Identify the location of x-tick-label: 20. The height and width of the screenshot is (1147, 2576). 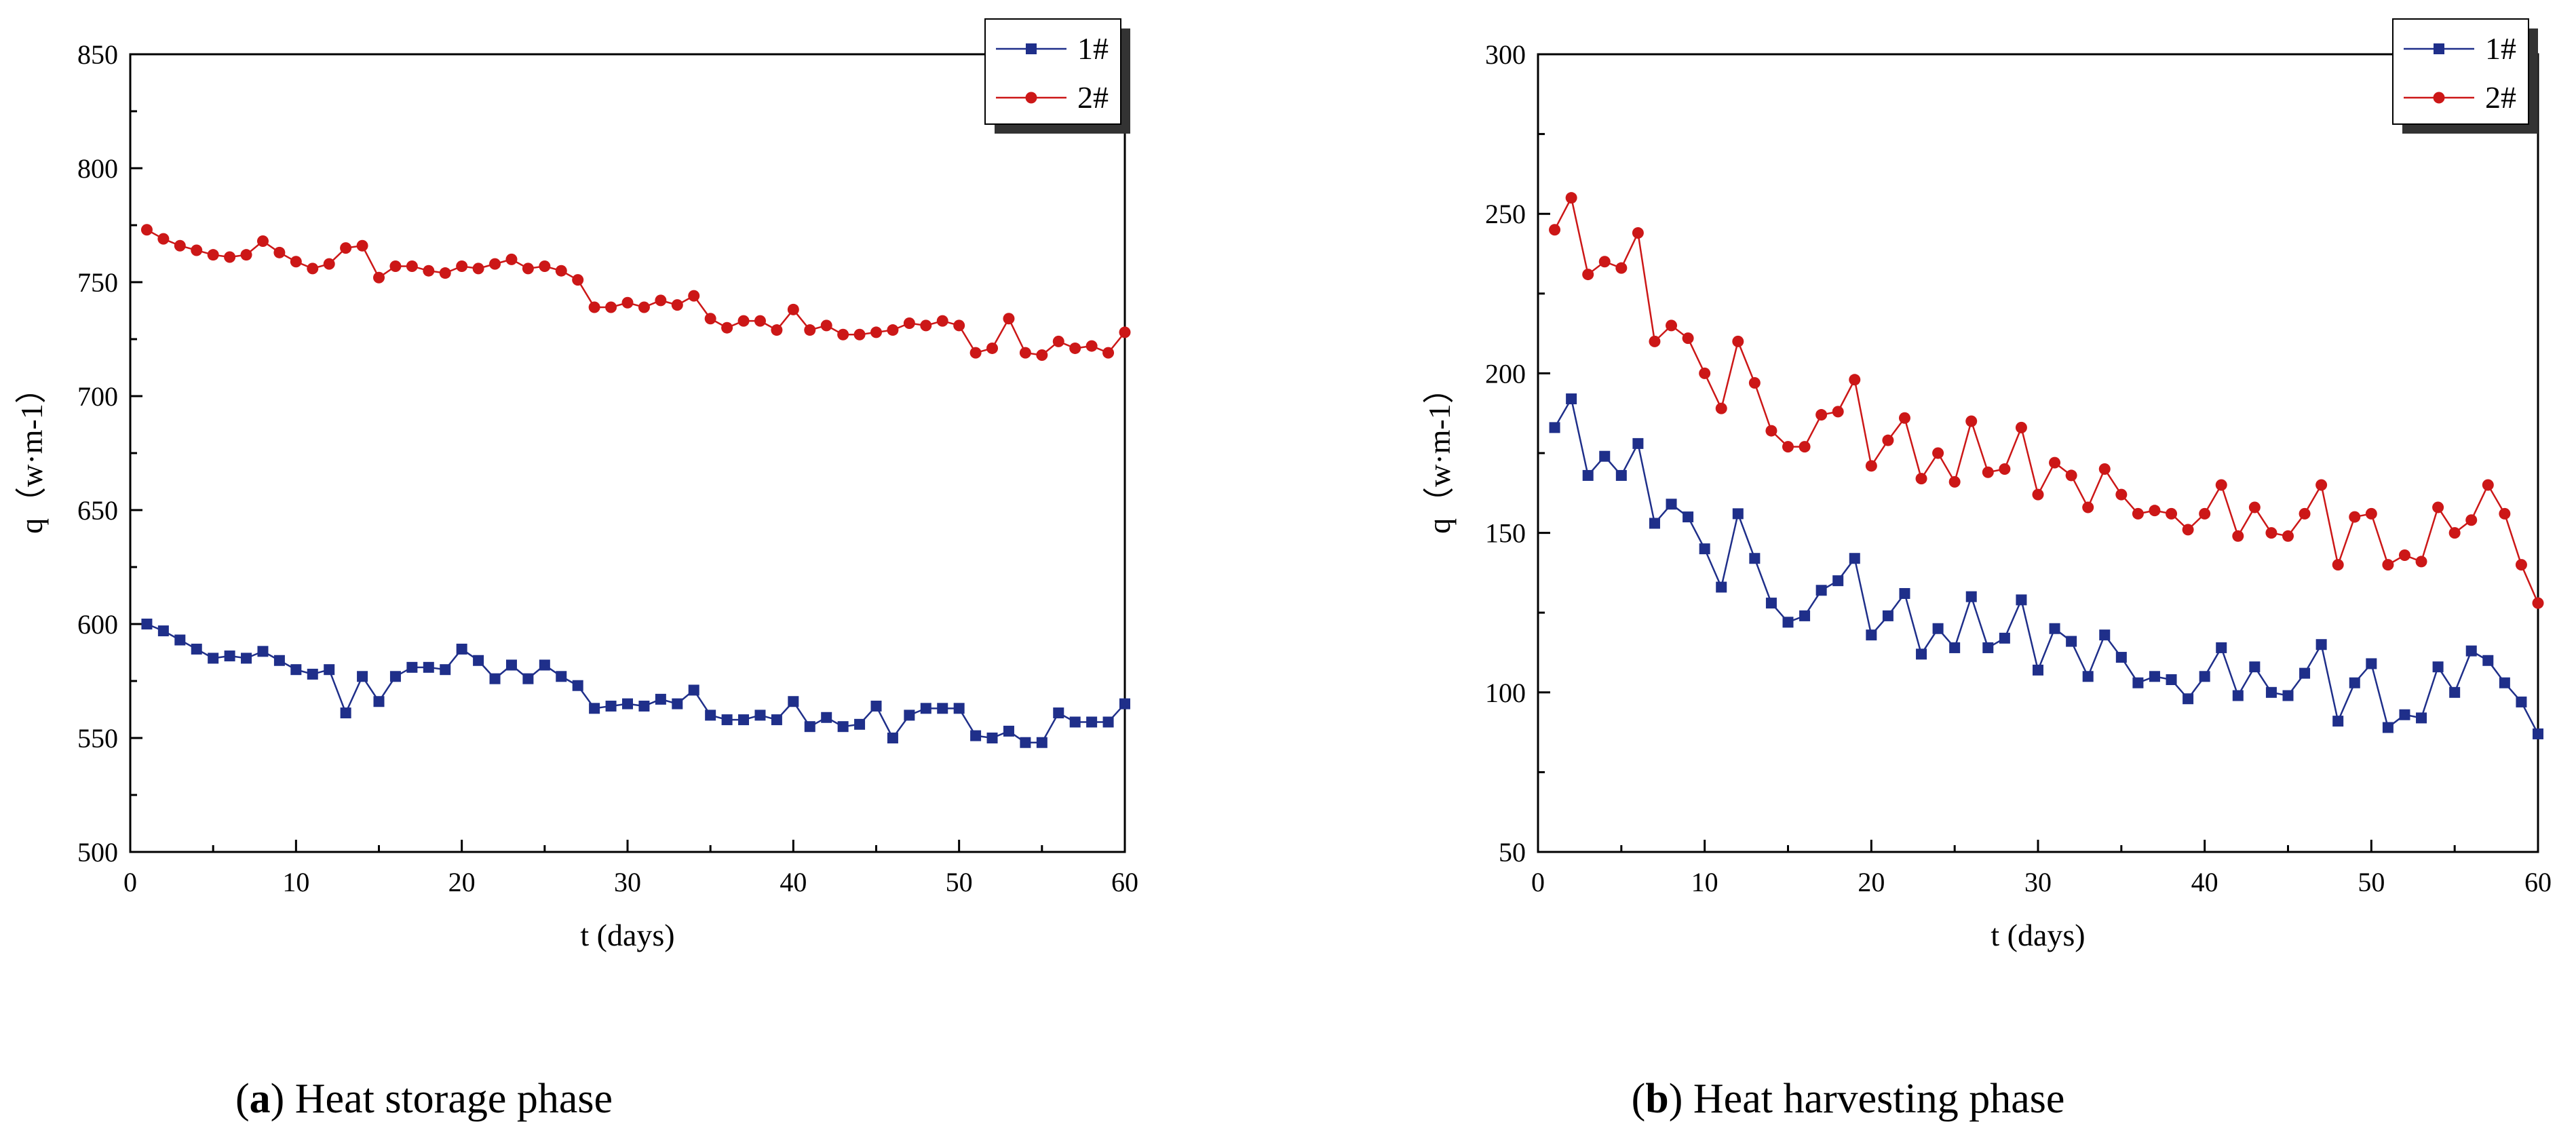
(462, 882).